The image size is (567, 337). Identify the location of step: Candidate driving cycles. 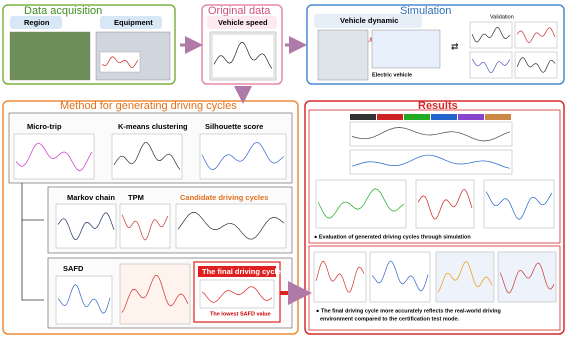
(224, 197).